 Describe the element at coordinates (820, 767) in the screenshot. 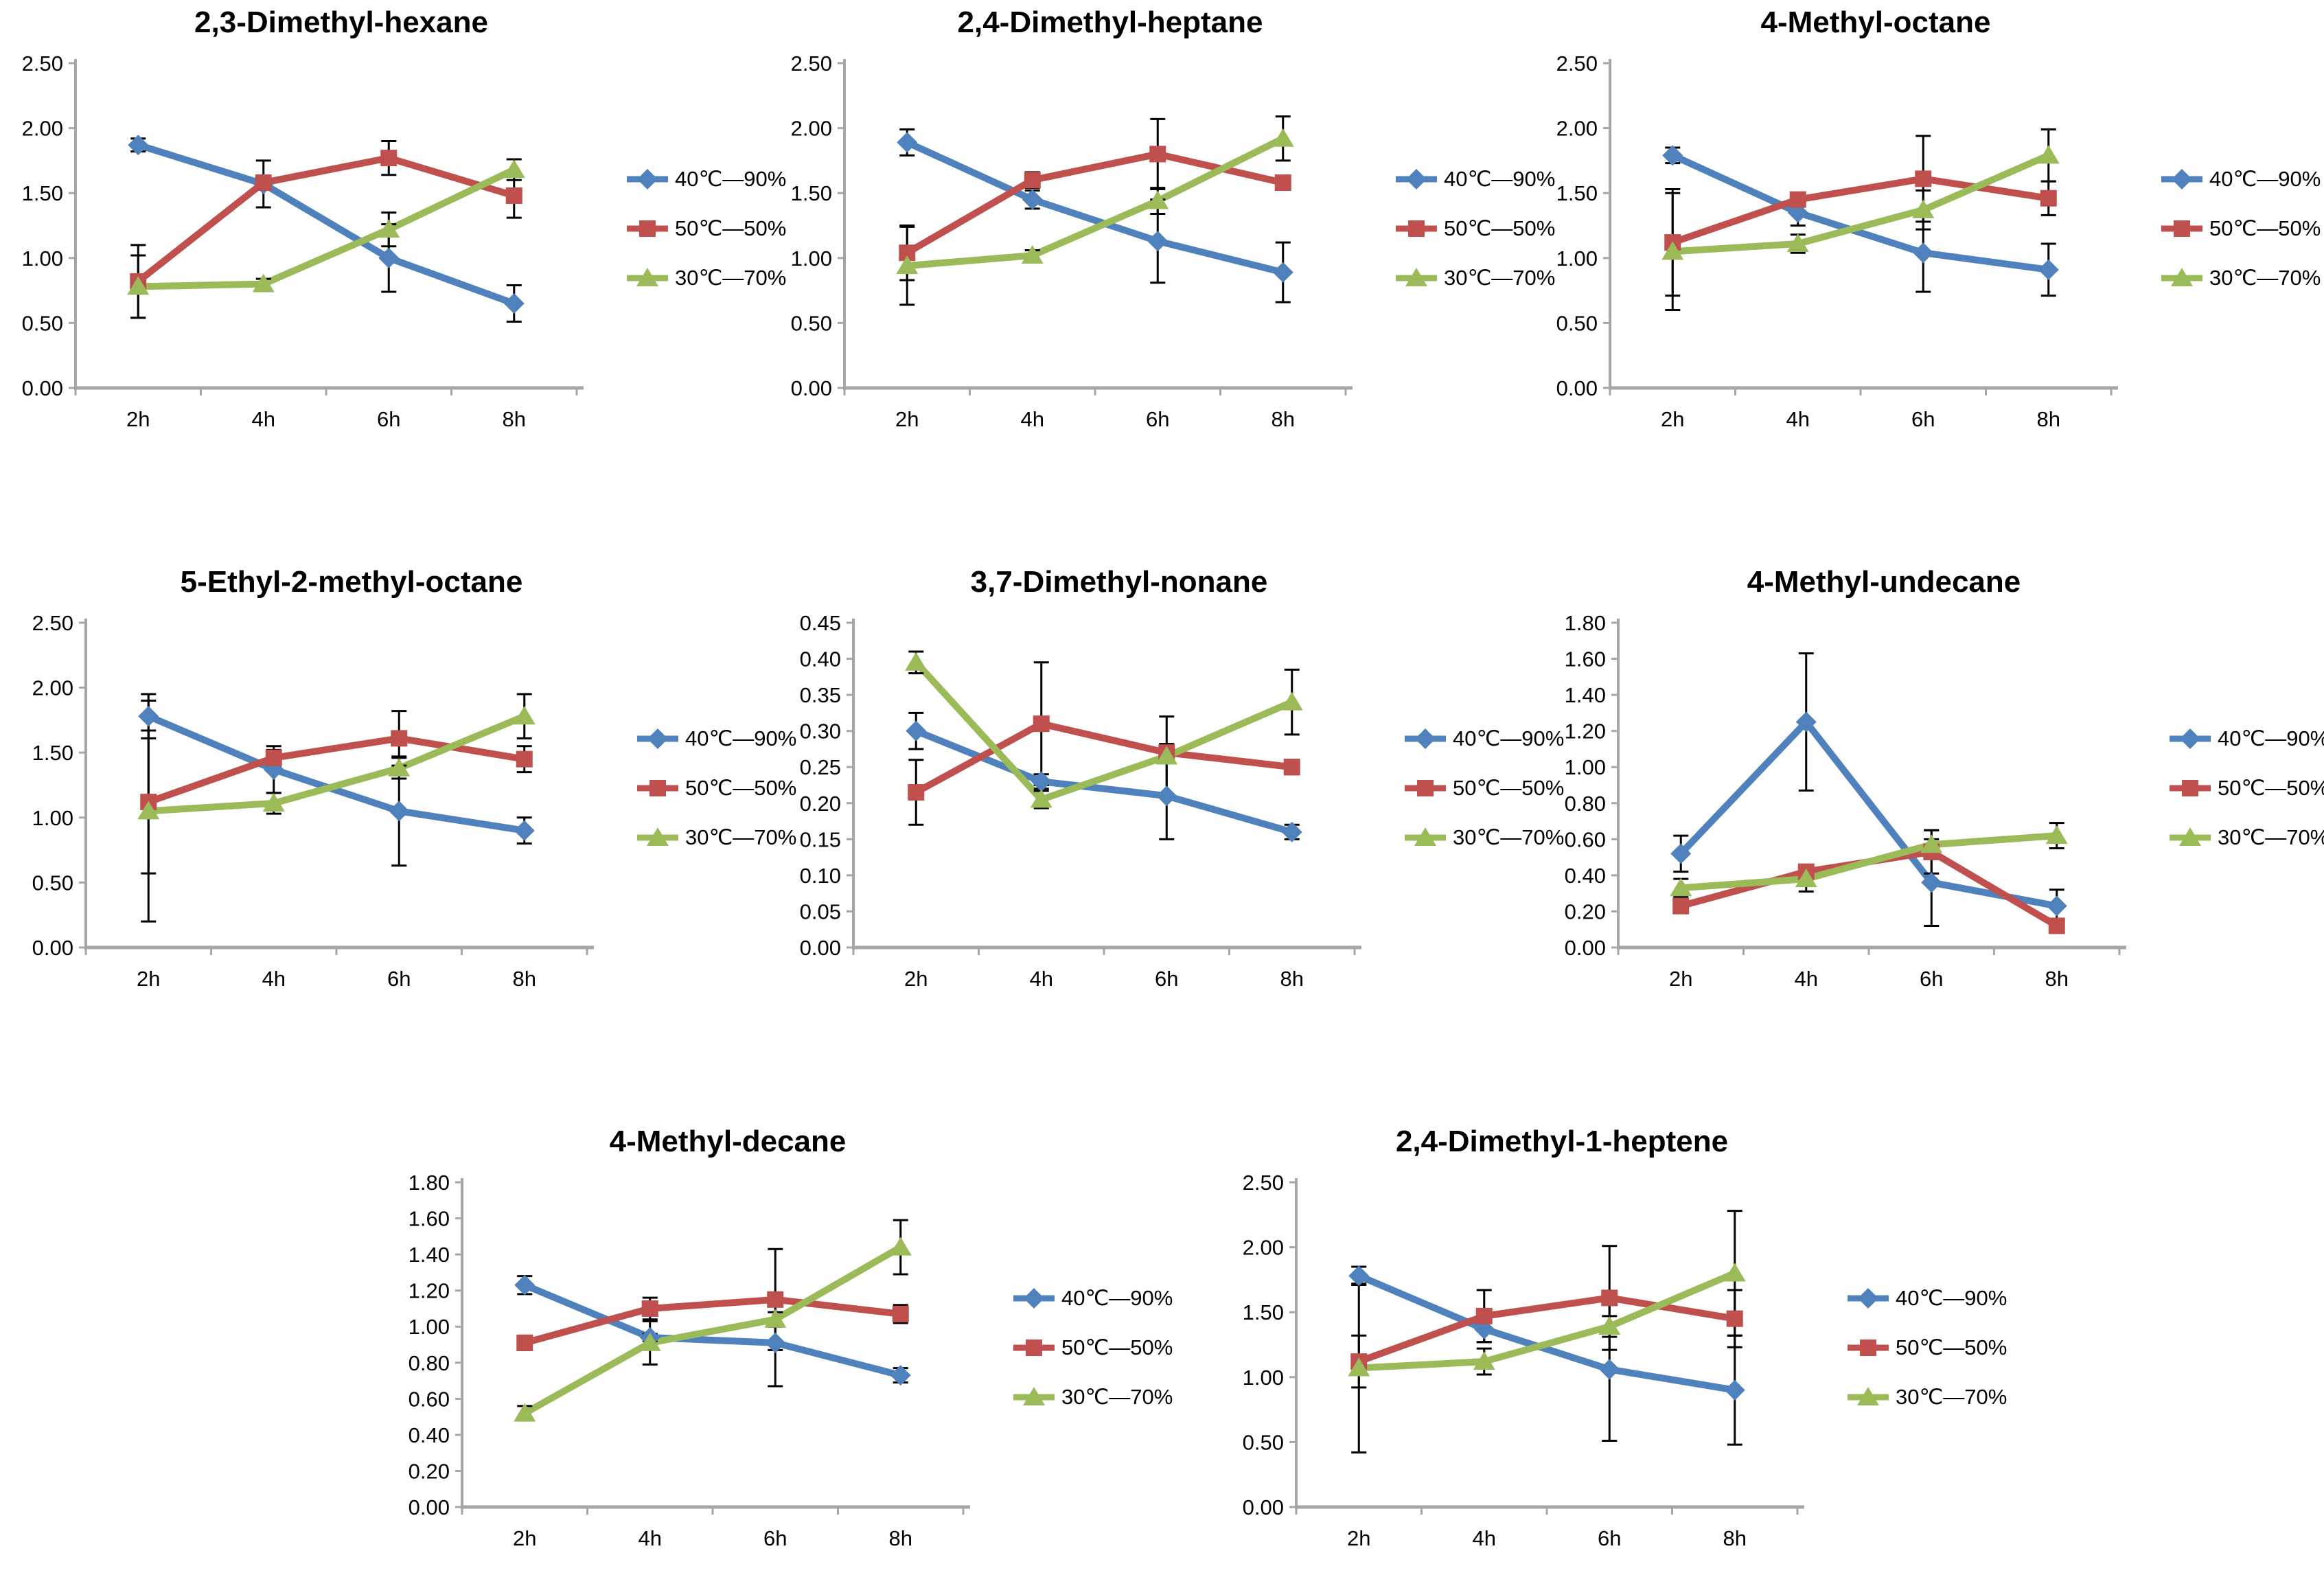

I see `y-tick-label: 0.25` at that location.